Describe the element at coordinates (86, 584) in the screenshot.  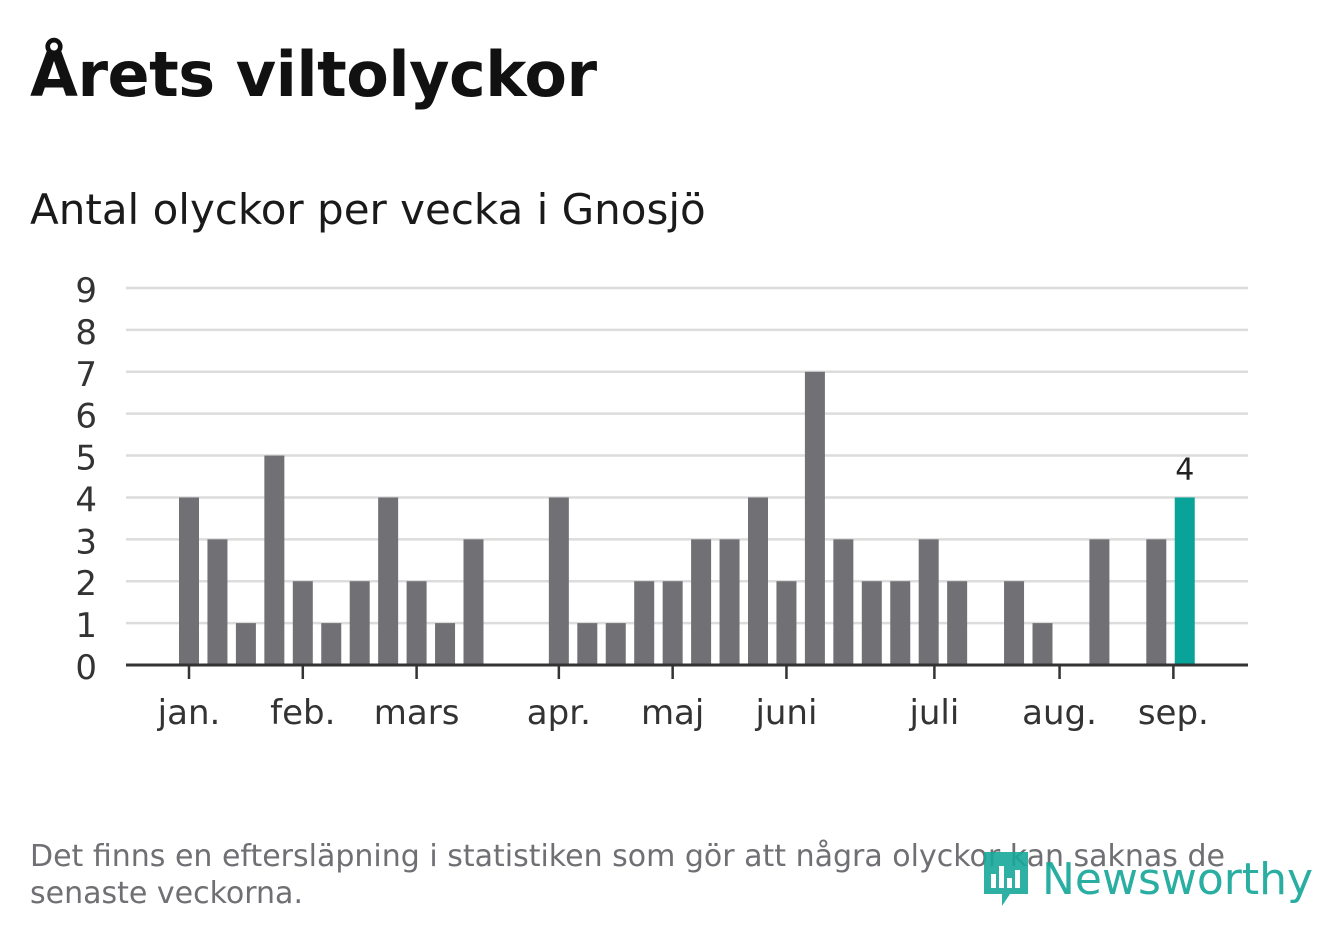
I see `y-tick-label: 2` at that location.